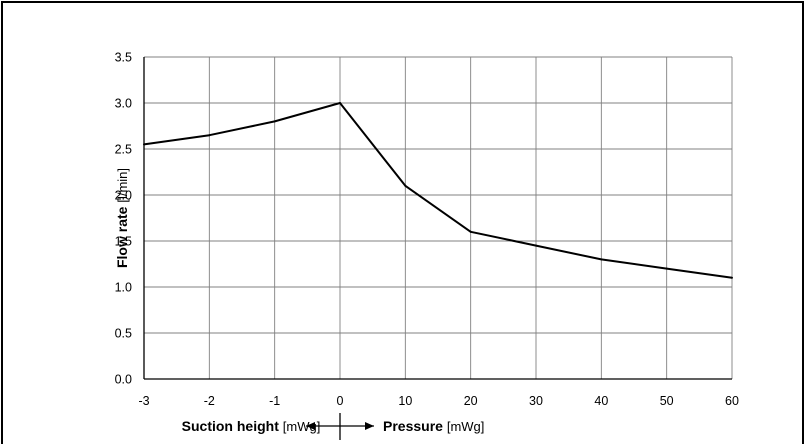 The height and width of the screenshot is (444, 809). I want to click on y-tick-labels: 0.0 0.5 1.0 1.5 2.0 2.5 3.0 3.5, so click(123, 219).